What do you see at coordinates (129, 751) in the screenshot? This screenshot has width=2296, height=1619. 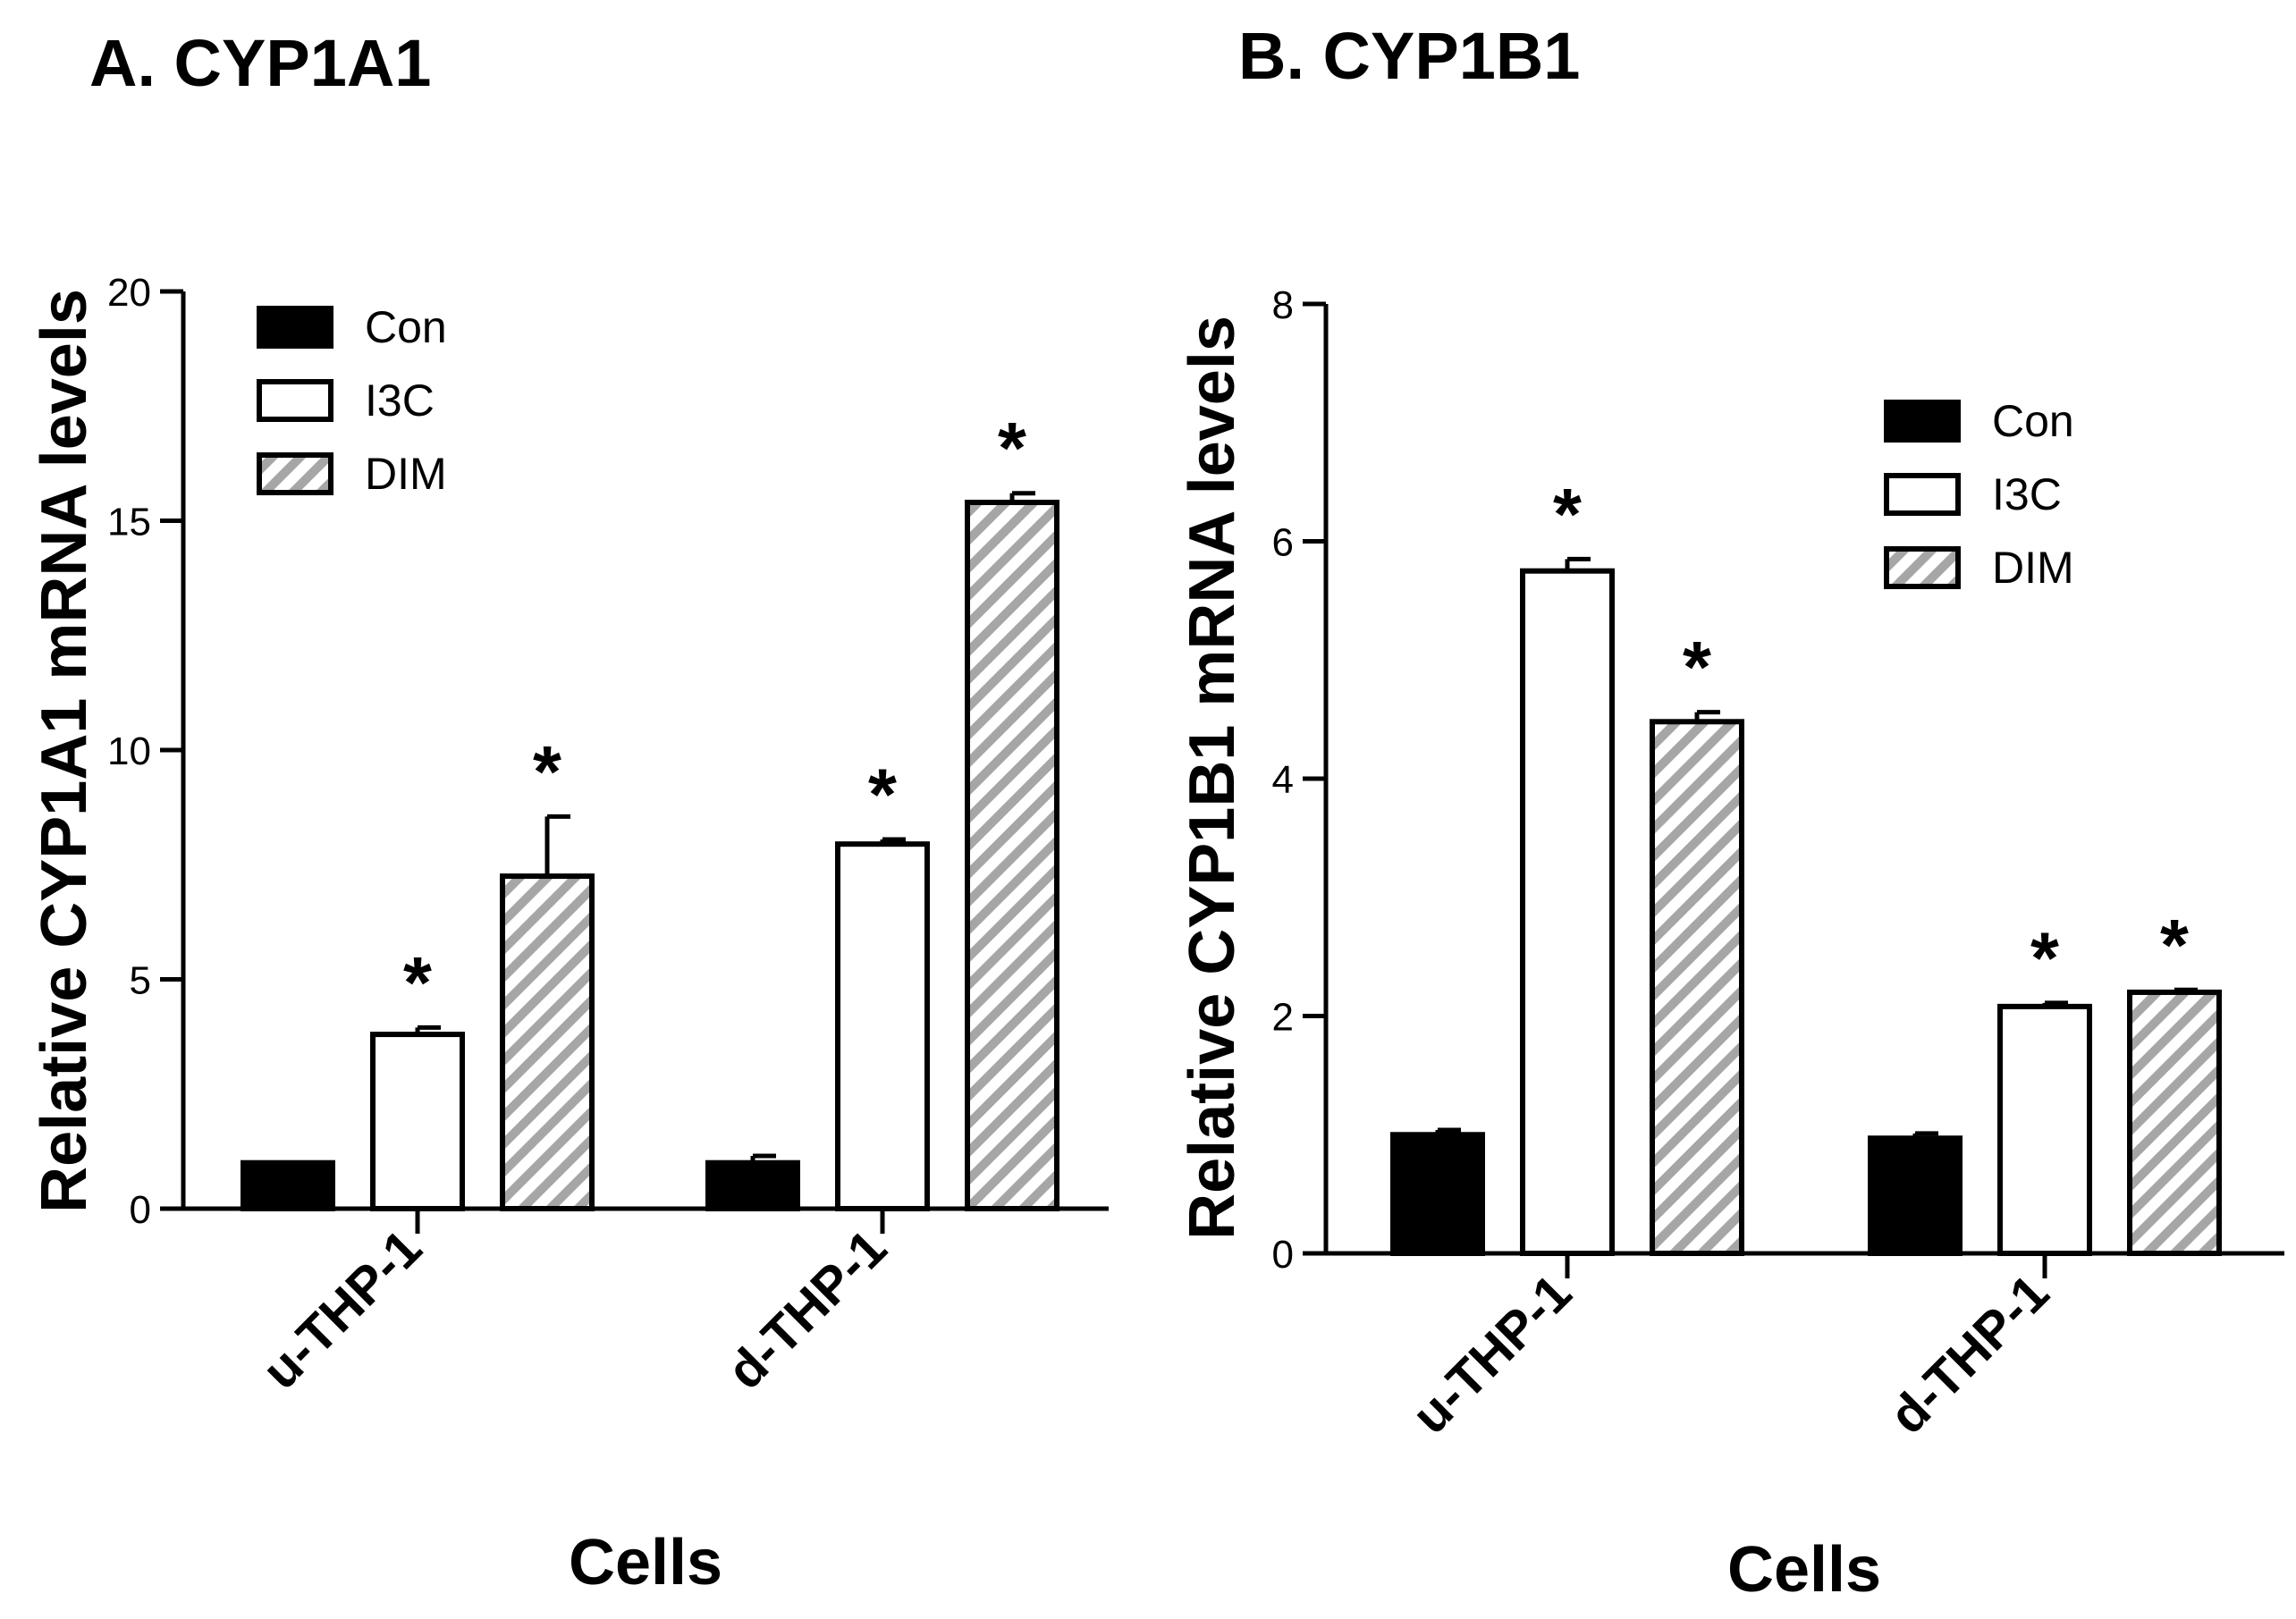 I see `y-tick-label: 10` at bounding box center [129, 751].